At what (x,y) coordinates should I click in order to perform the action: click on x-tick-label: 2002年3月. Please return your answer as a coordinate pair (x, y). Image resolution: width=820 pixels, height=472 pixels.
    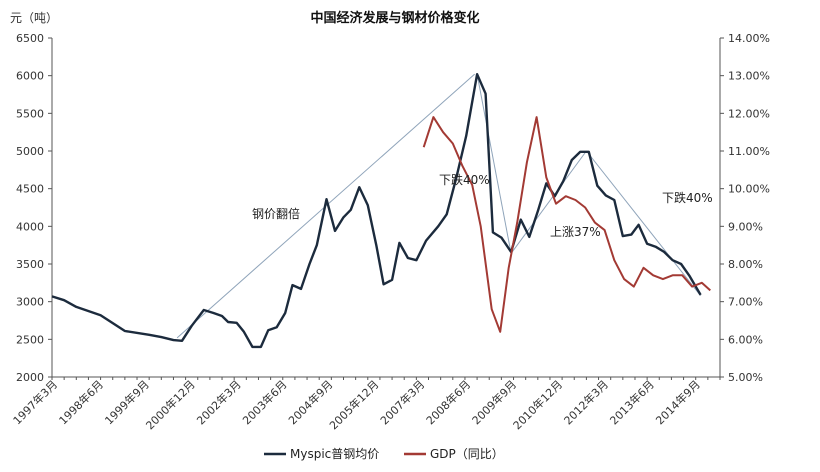
    Looking at the image, I should click on (219, 402).